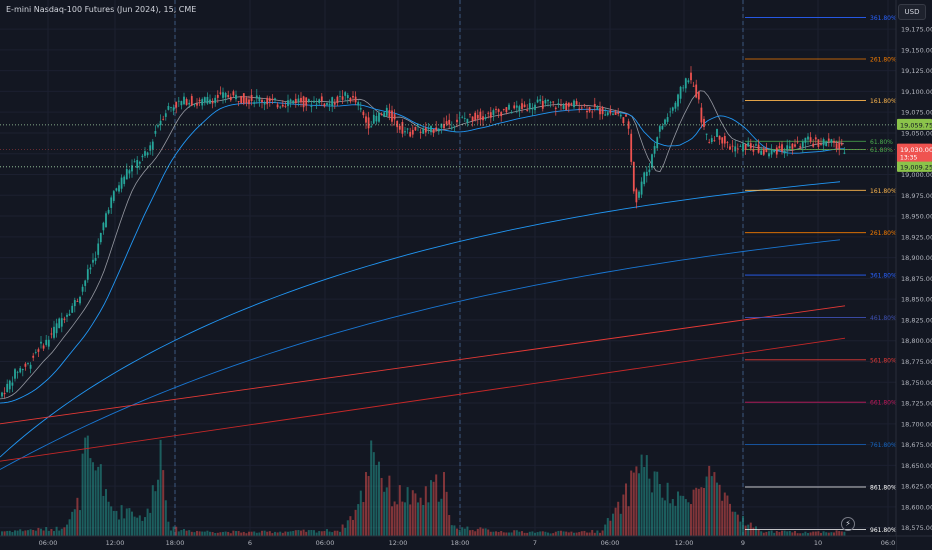 The height and width of the screenshot is (550, 932). Describe the element at coordinates (743, 543) in the screenshot. I see `time-tick-label: 9` at that location.